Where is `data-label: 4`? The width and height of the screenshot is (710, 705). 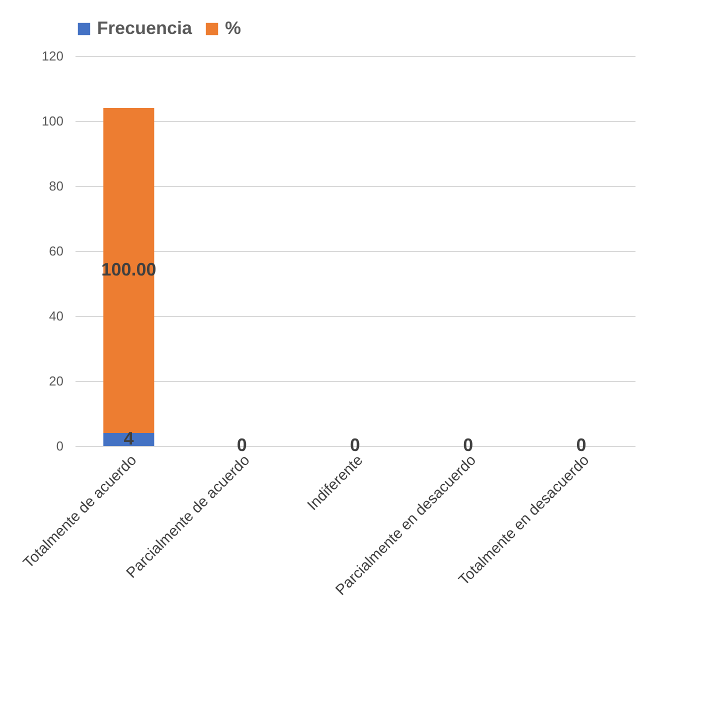 data-label: 4 is located at coordinates (129, 438).